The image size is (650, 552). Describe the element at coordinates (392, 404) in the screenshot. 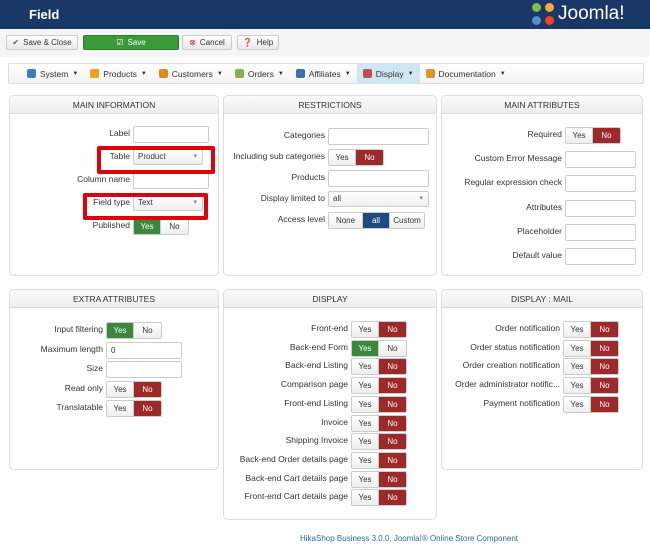

I see `front-end-listing-option-no: No` at that location.